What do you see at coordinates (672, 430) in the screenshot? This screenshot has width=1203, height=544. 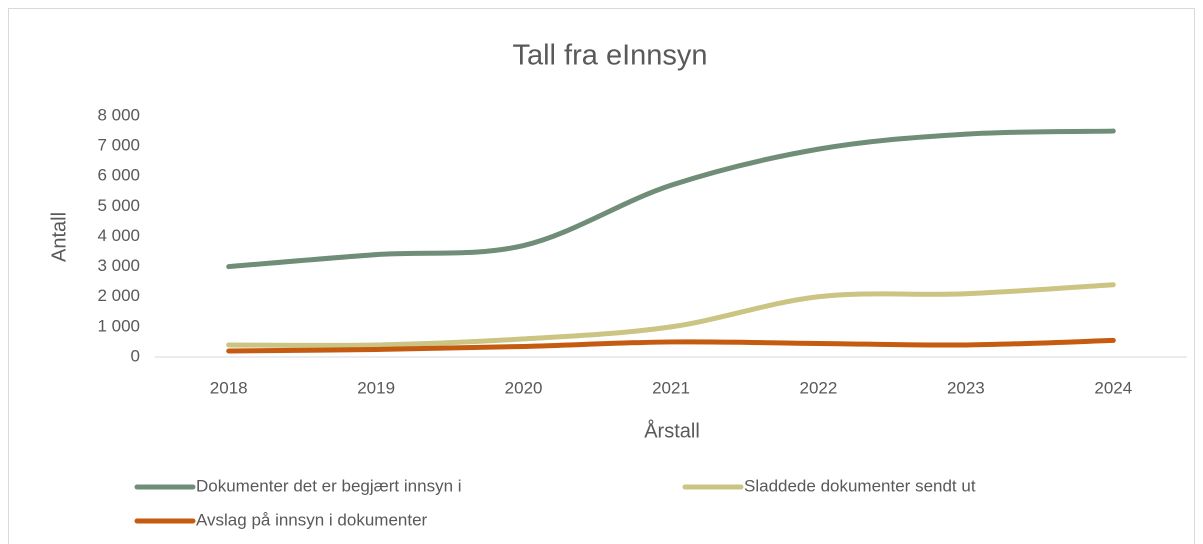 I see `x-axis-title: Årstall` at bounding box center [672, 430].